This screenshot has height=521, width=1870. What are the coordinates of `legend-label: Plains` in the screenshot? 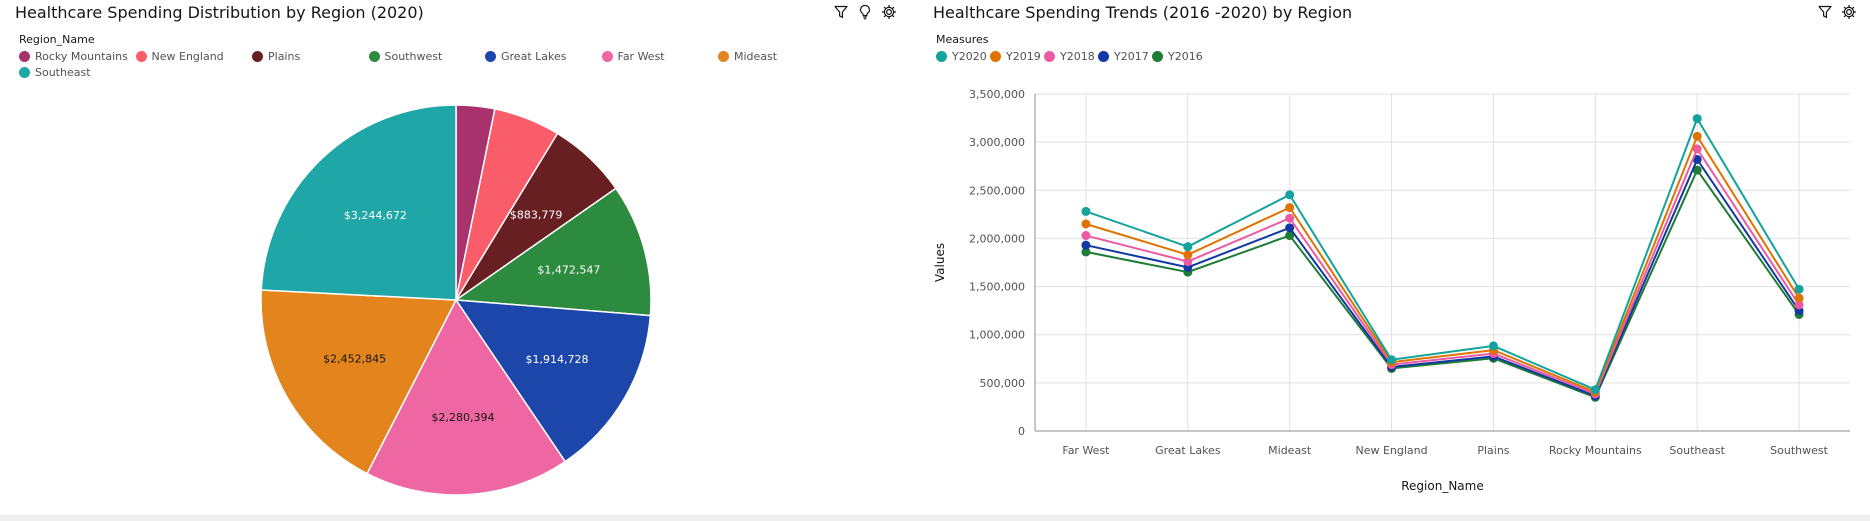 It's located at (284, 56).